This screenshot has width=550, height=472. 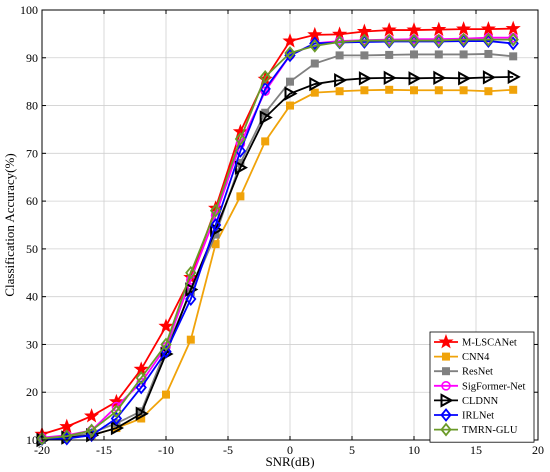 I want to click on legend-item: SigFormer-Net, so click(x=479, y=386).